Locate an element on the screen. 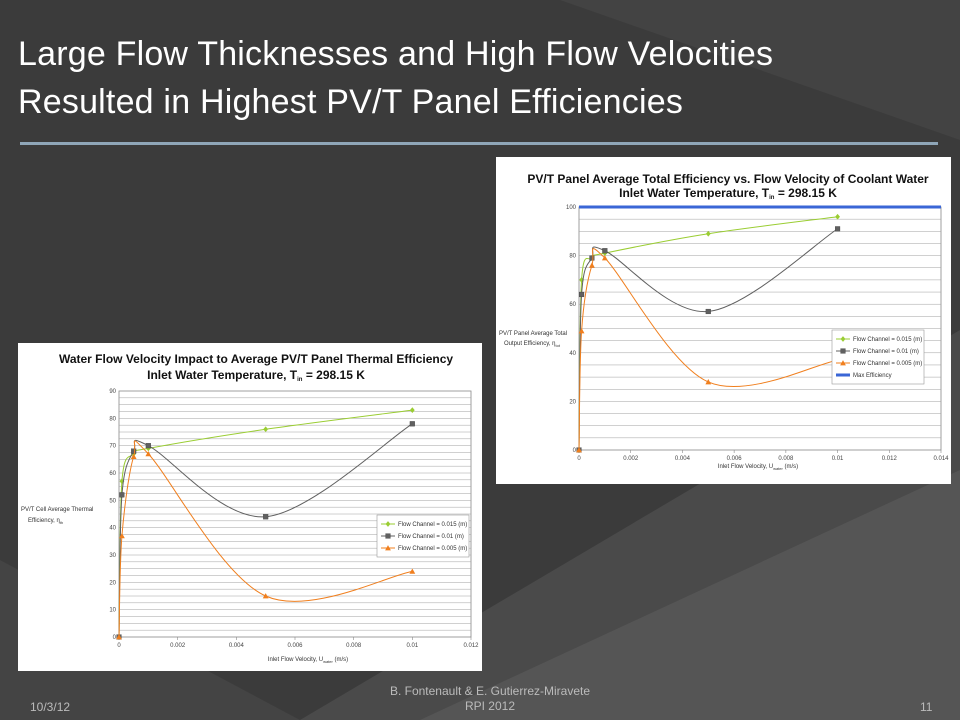 This screenshot has height=720, width=960. footer-page-number: 11 is located at coordinates (926, 707).